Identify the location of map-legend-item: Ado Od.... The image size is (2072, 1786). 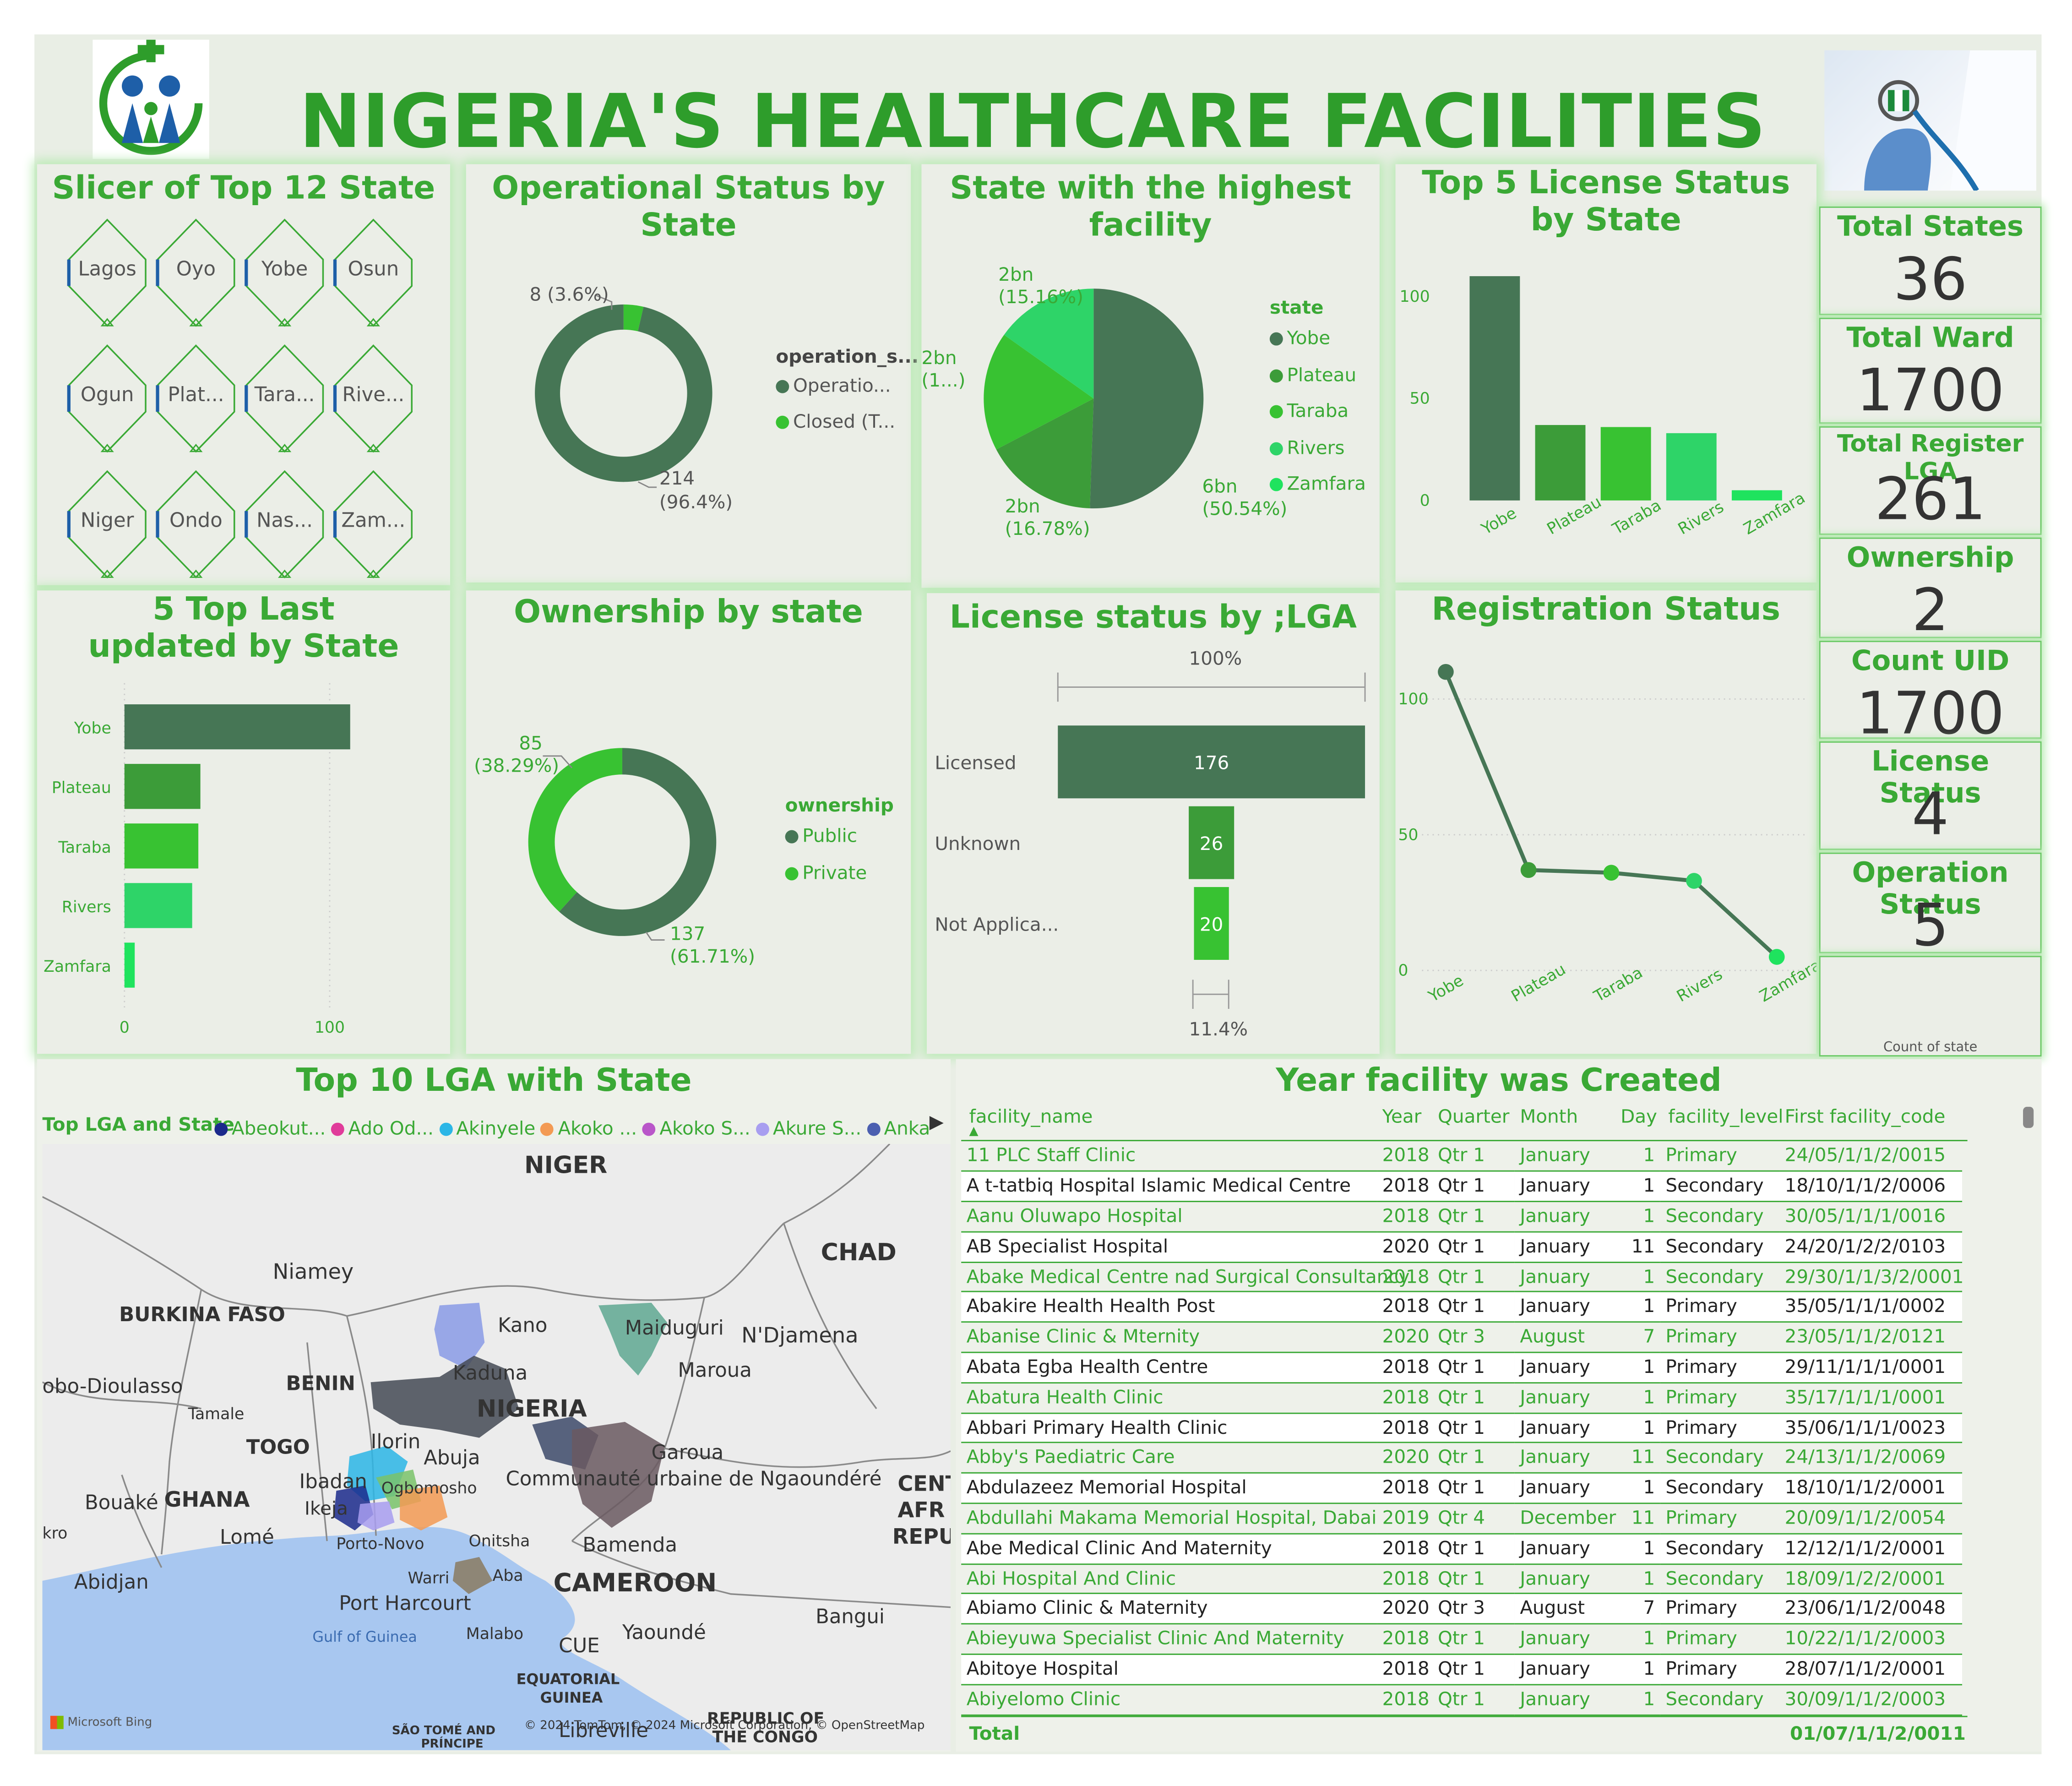
(382, 1129).